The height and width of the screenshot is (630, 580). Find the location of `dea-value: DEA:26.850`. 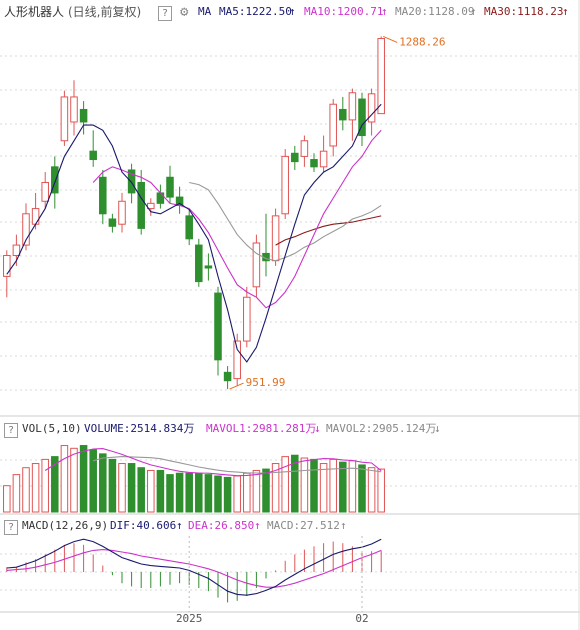

dea-value: DEA:26.850 is located at coordinates (221, 525).